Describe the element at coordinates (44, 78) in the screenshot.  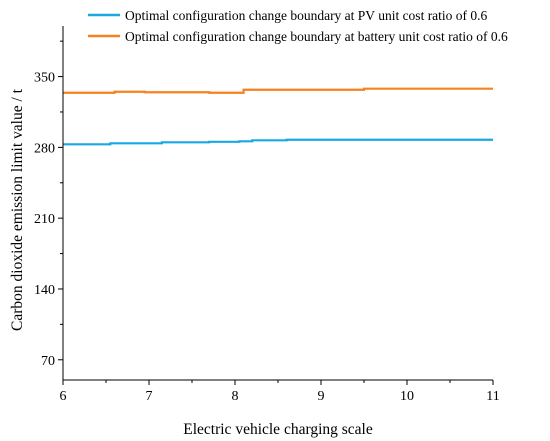
I see `y-tick-label: 350` at that location.